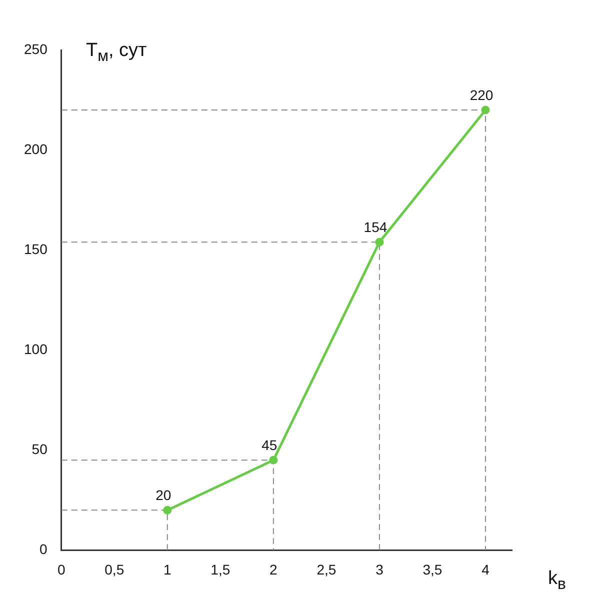 This screenshot has width=600, height=609. I want to click on x-axis-title: k$_{в}$, so click(557, 581).